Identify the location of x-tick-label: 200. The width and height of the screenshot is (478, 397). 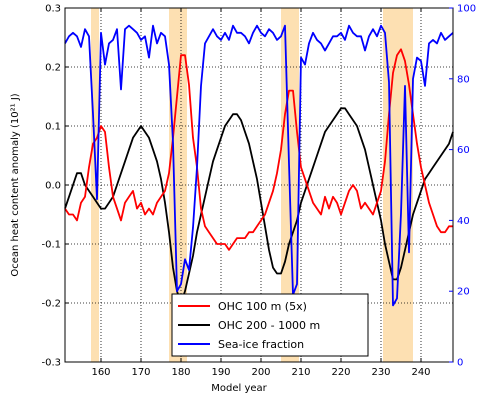
(260, 372).